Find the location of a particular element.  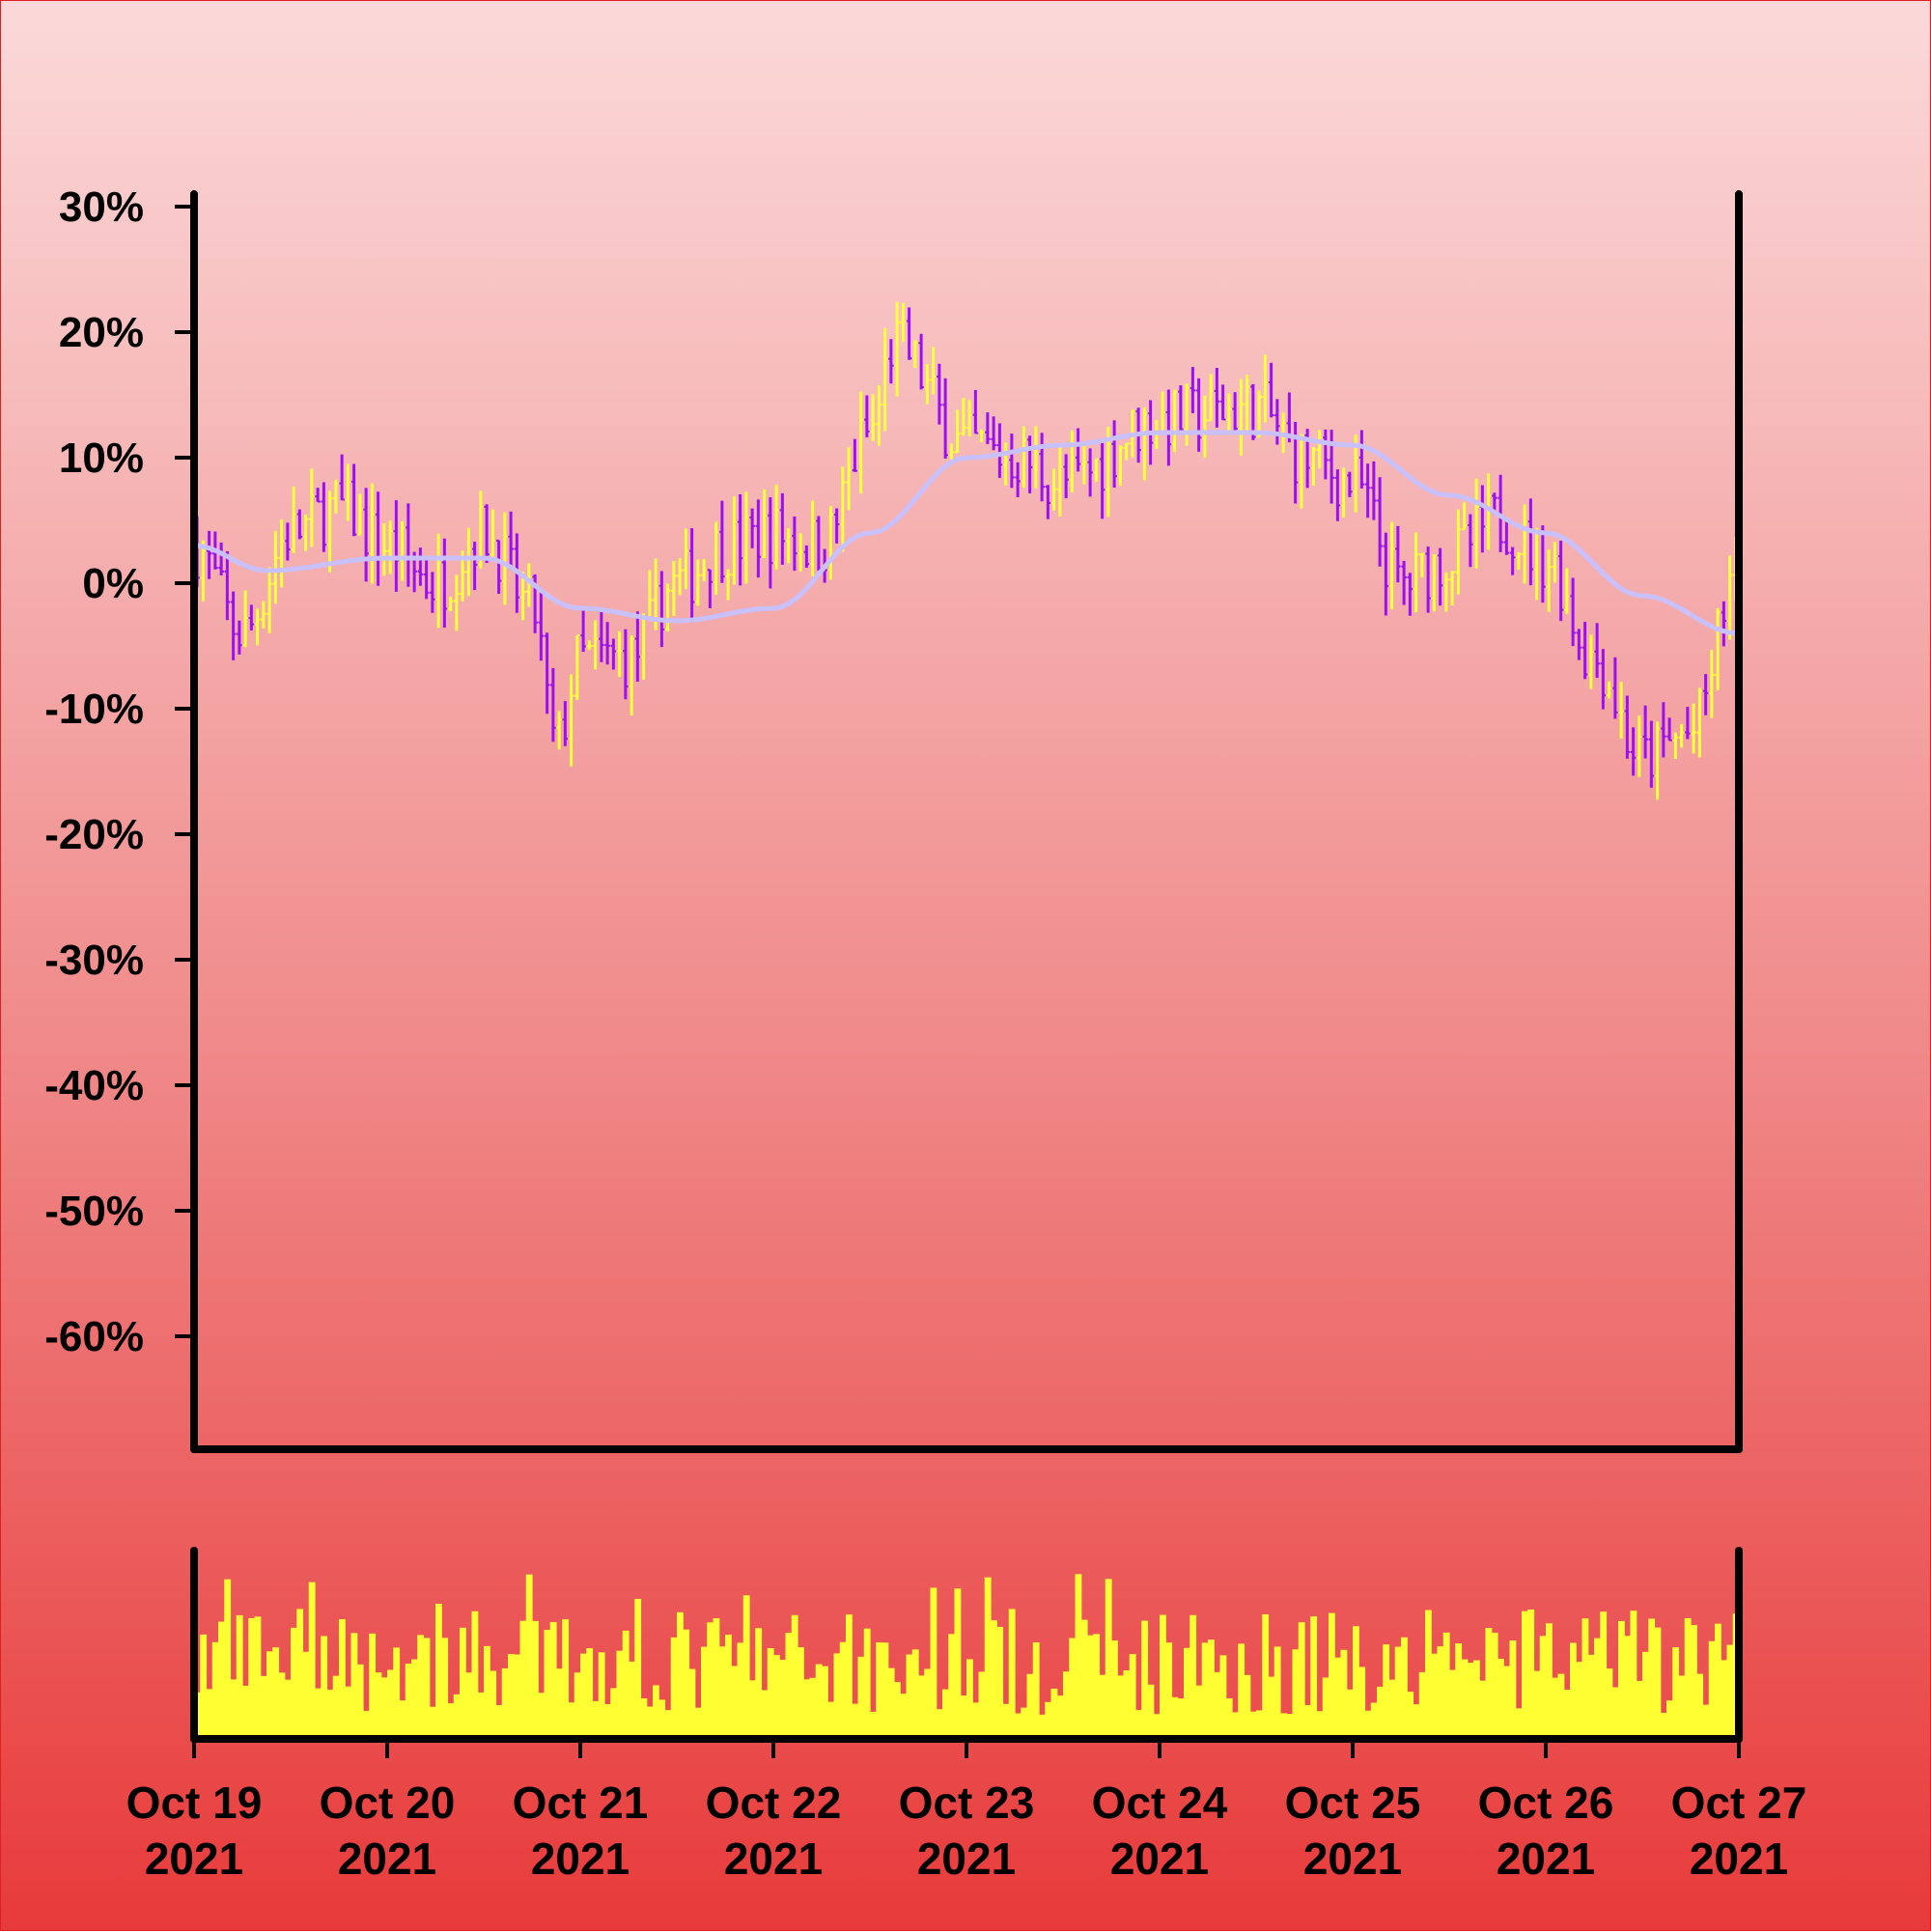

y-tick-label: 30% is located at coordinates (101, 207).